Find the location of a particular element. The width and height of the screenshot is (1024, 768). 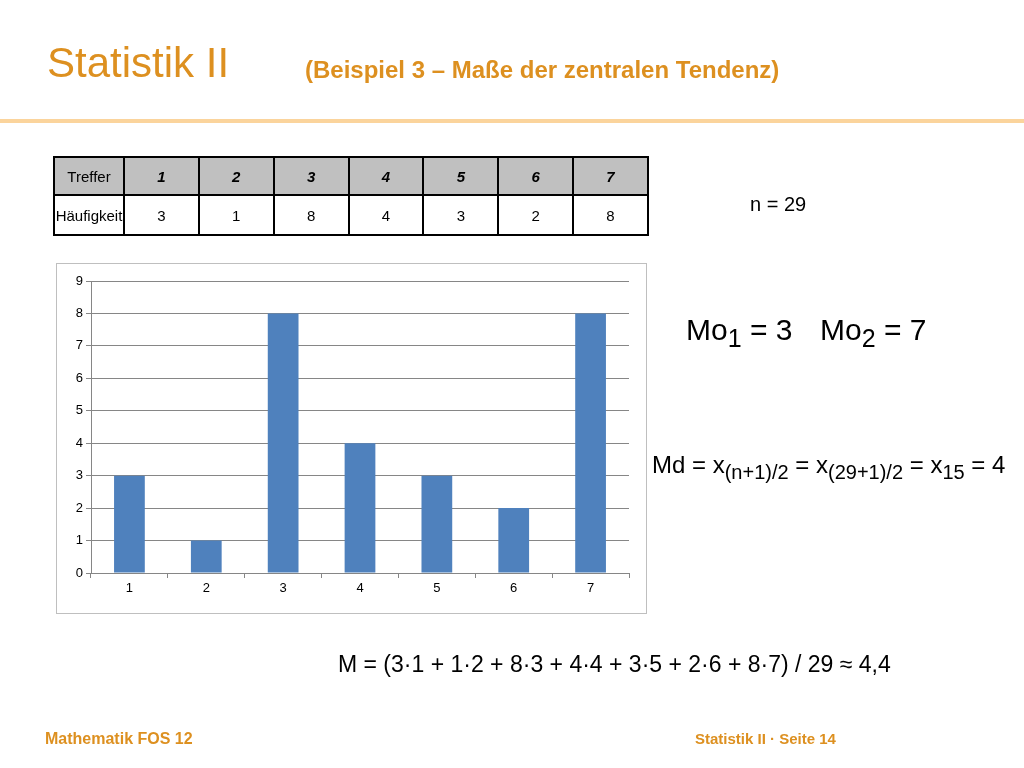

category-label: 3 is located at coordinates (311, 176).